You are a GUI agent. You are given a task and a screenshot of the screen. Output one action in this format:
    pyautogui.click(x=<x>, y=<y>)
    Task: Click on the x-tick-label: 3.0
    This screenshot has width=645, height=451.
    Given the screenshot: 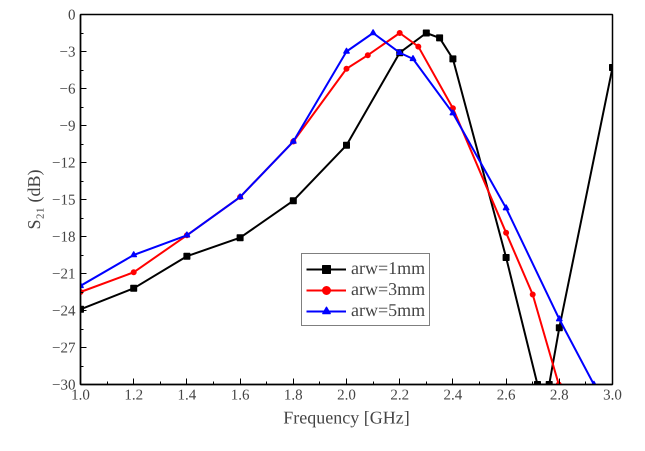 What is the action you would take?
    pyautogui.click(x=612, y=396)
    